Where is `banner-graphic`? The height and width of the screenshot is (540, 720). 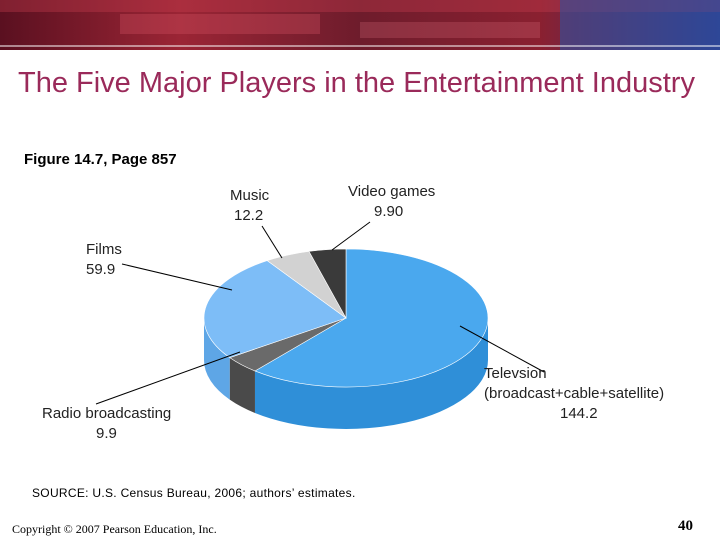 banner-graphic is located at coordinates (360, 25).